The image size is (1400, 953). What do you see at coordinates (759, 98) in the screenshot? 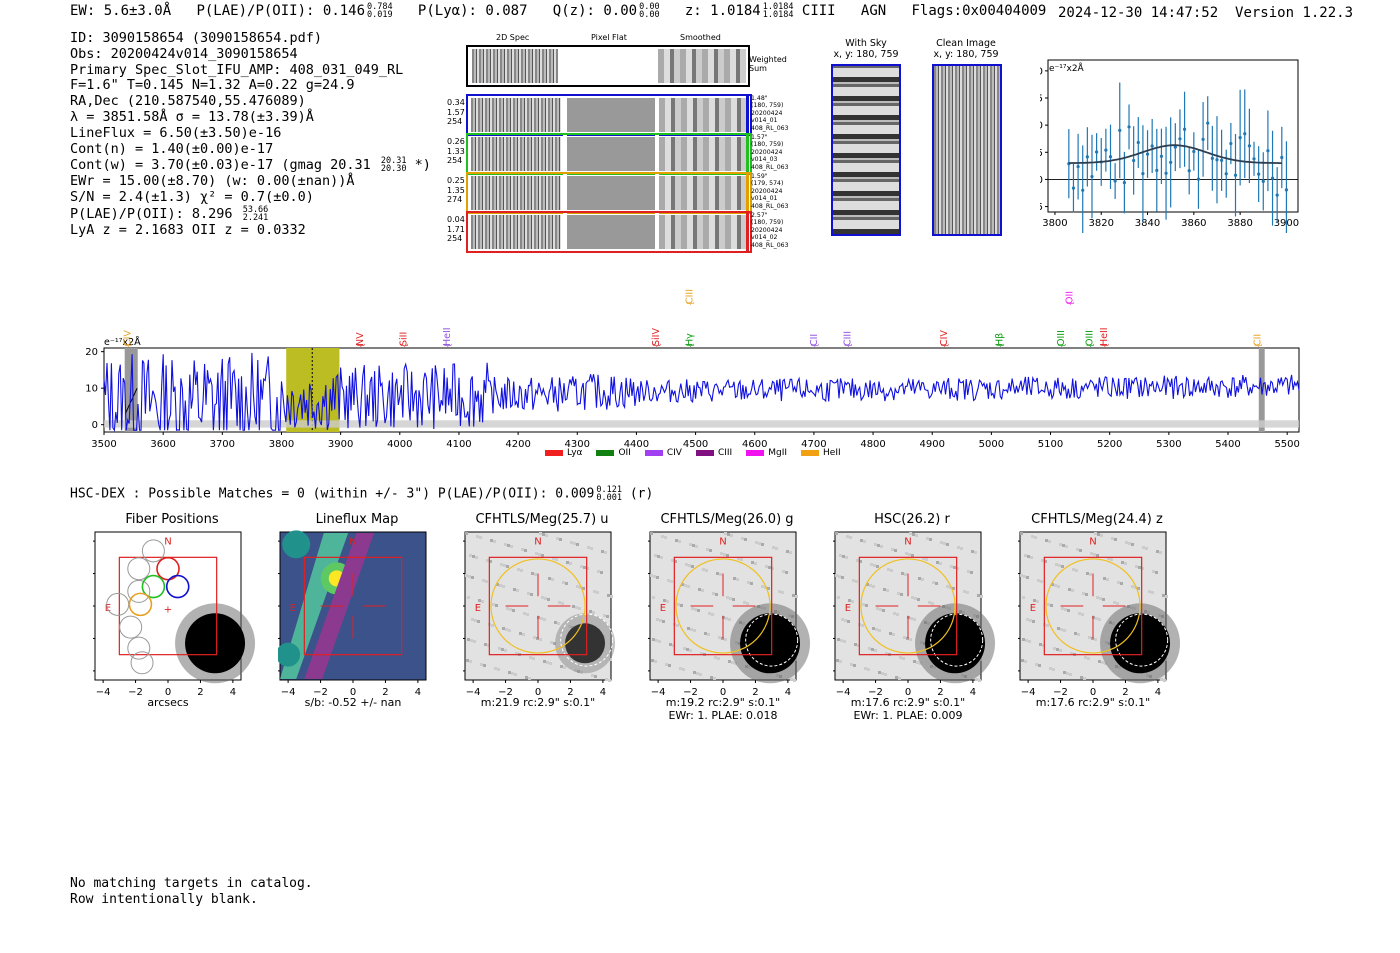
I see `spec-row-info-line: 1.48"` at bounding box center [759, 98].